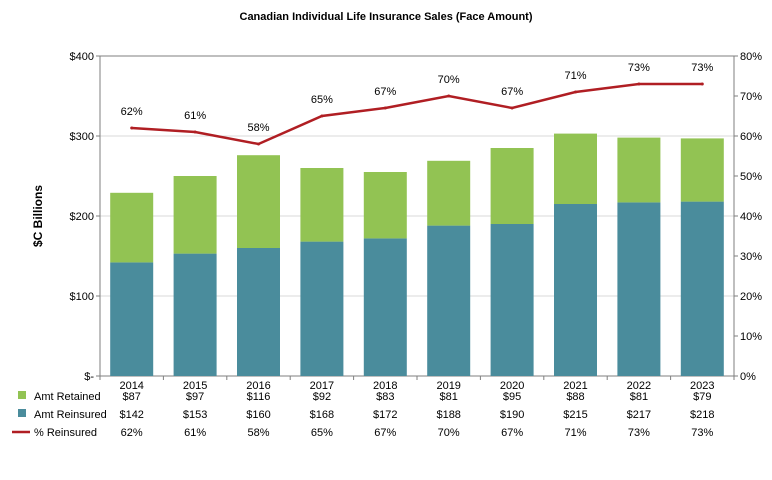 The image size is (772, 480). Describe the element at coordinates (258, 386) in the screenshot. I see `x-axis-tick-label: 2016` at that location.